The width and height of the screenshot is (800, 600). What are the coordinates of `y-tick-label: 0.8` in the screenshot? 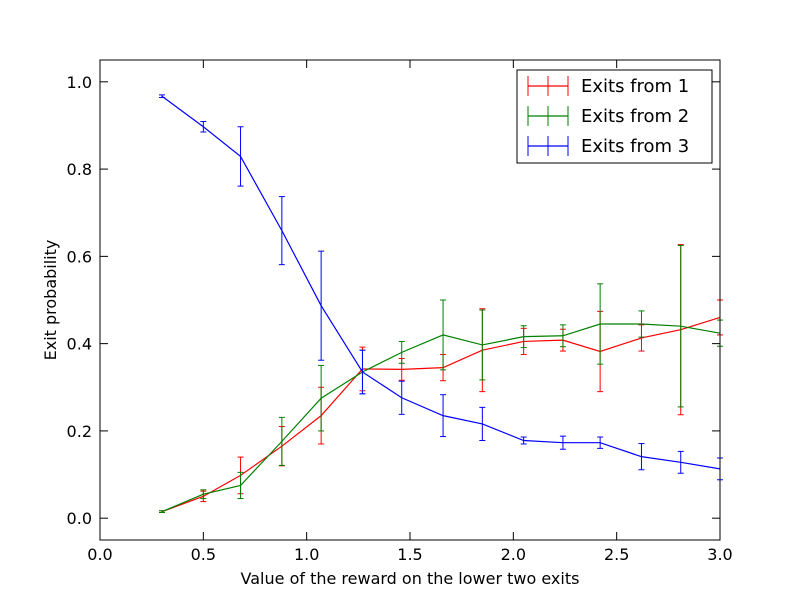 It's located at (79, 169).